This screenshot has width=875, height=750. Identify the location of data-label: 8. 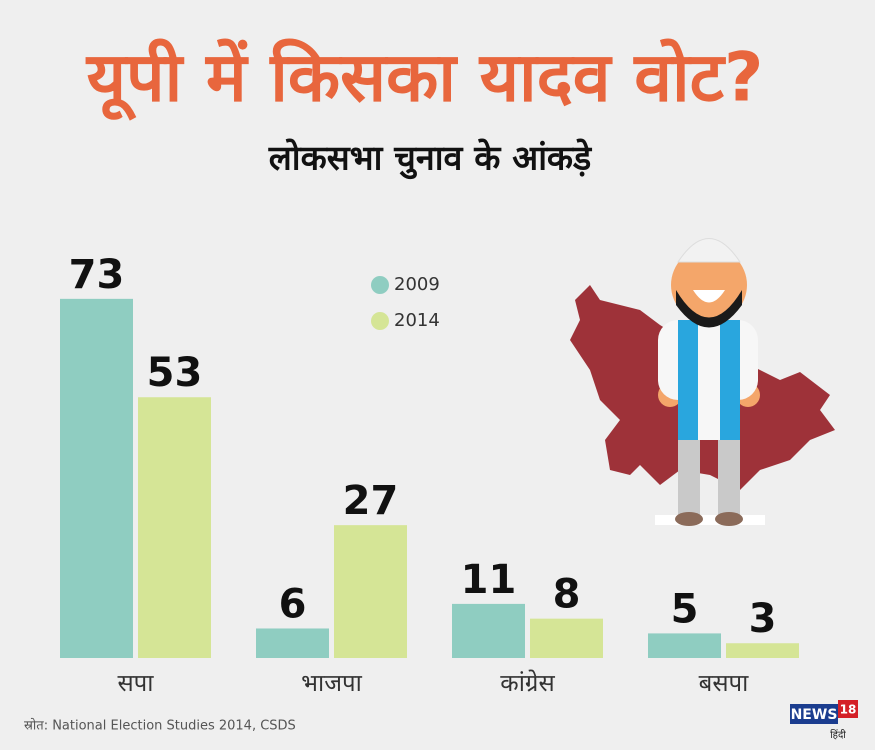
(567, 595).